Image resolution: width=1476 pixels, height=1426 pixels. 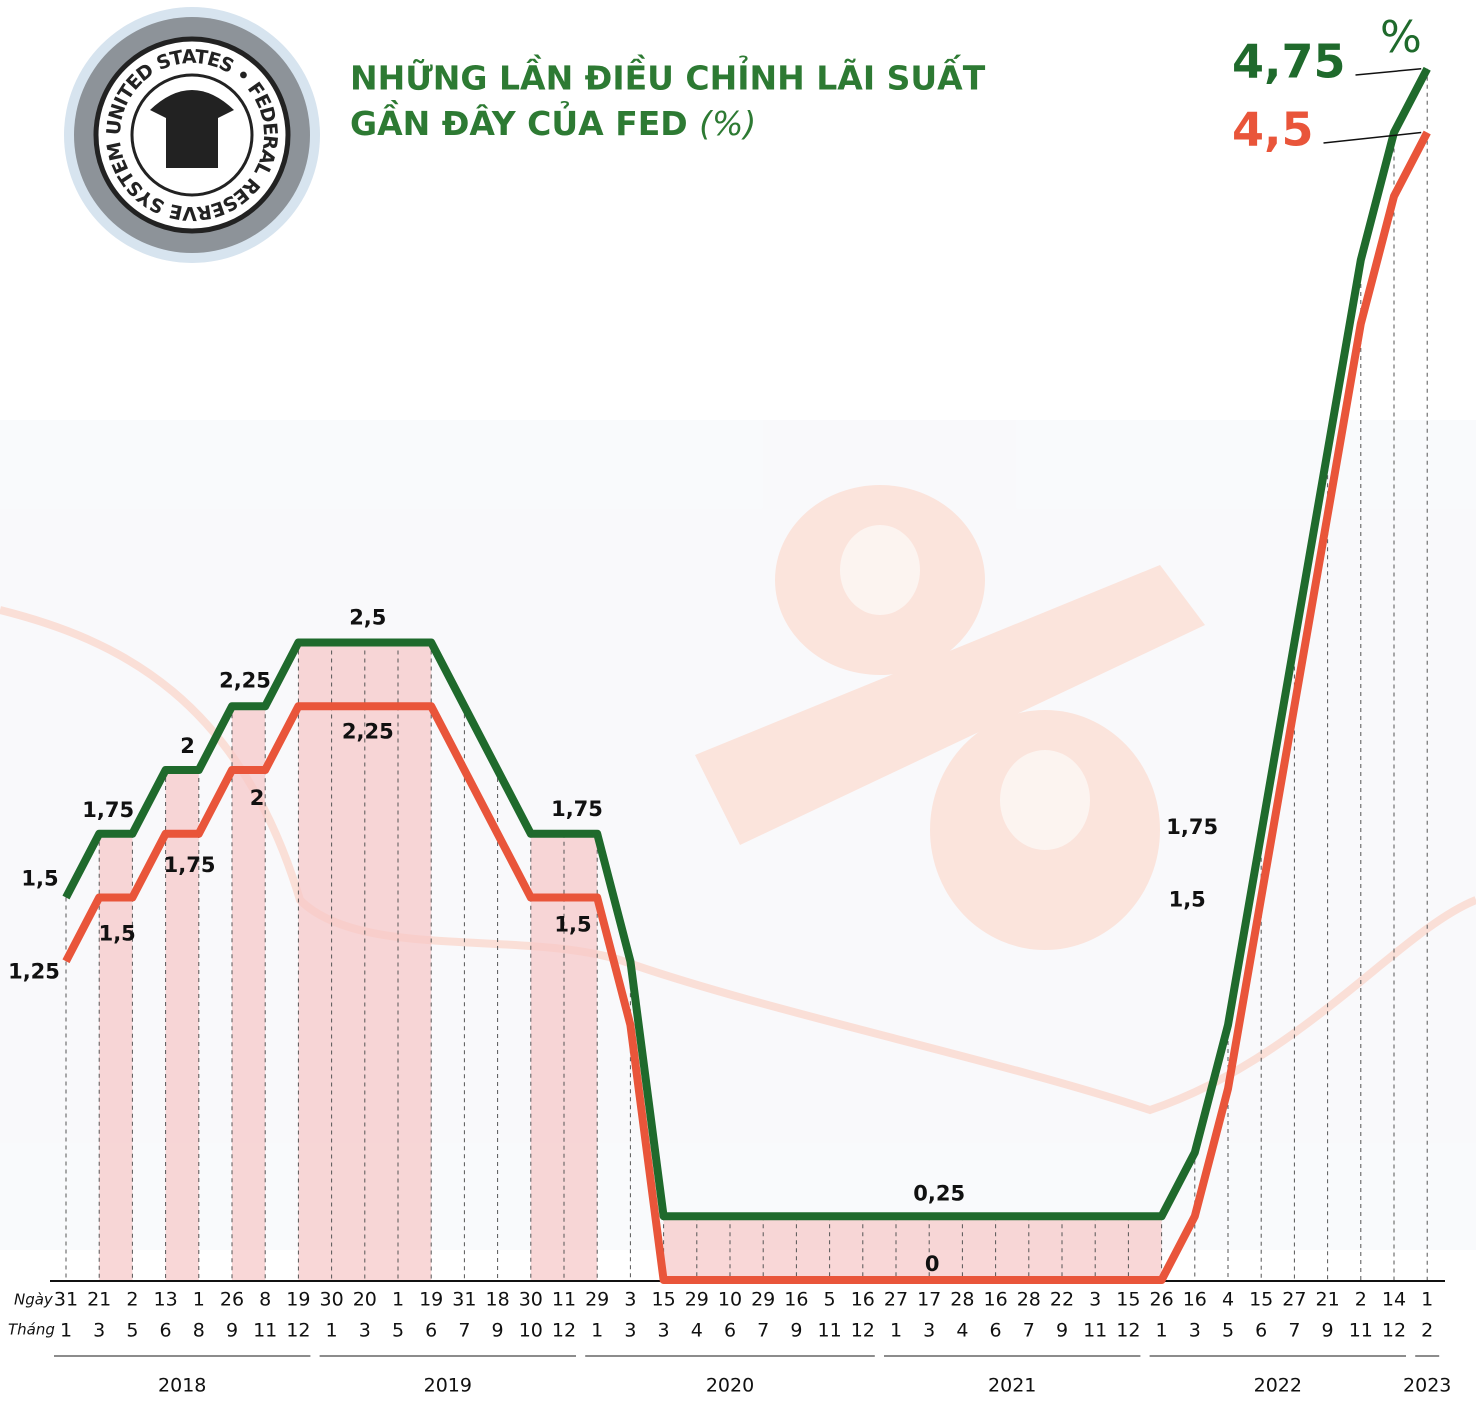 I want to click on end-value-label: 4,75, so click(x=1289, y=62).